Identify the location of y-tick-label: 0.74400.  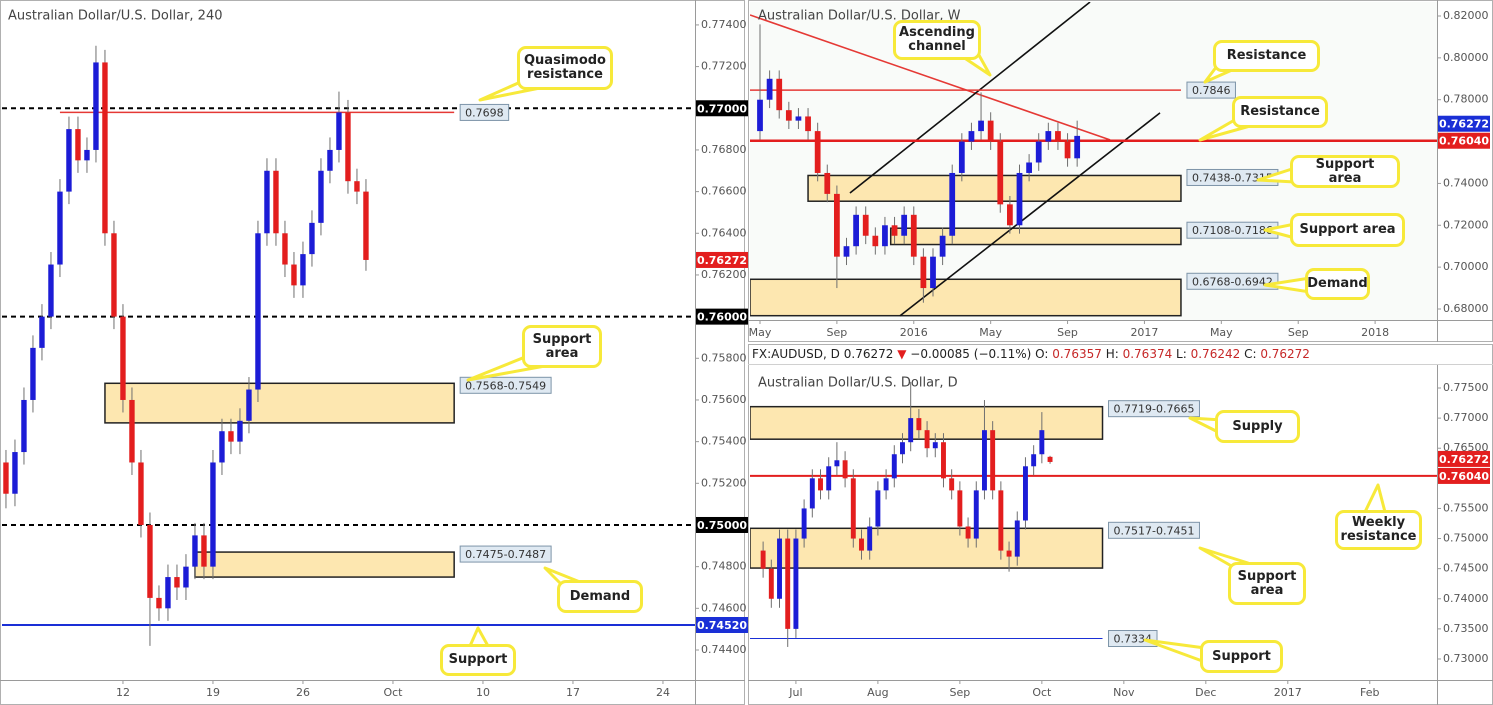
(724, 649).